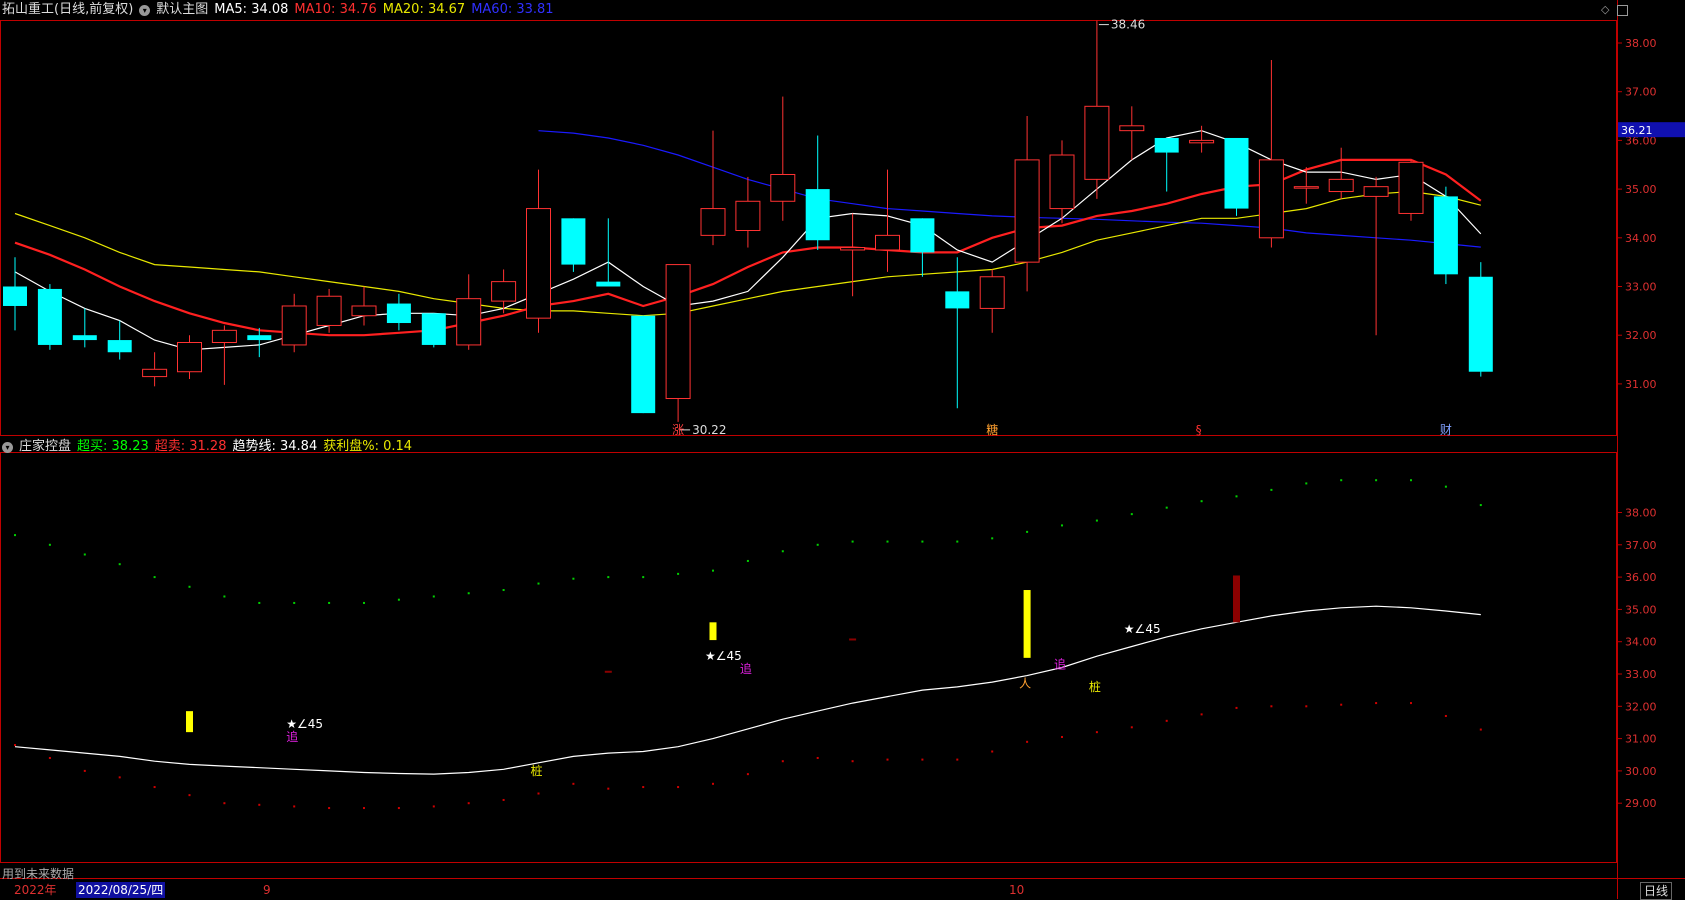 This screenshot has width=1685, height=900. What do you see at coordinates (45, 446) in the screenshot?
I see `indicator-name: 庄家控盘` at bounding box center [45, 446].